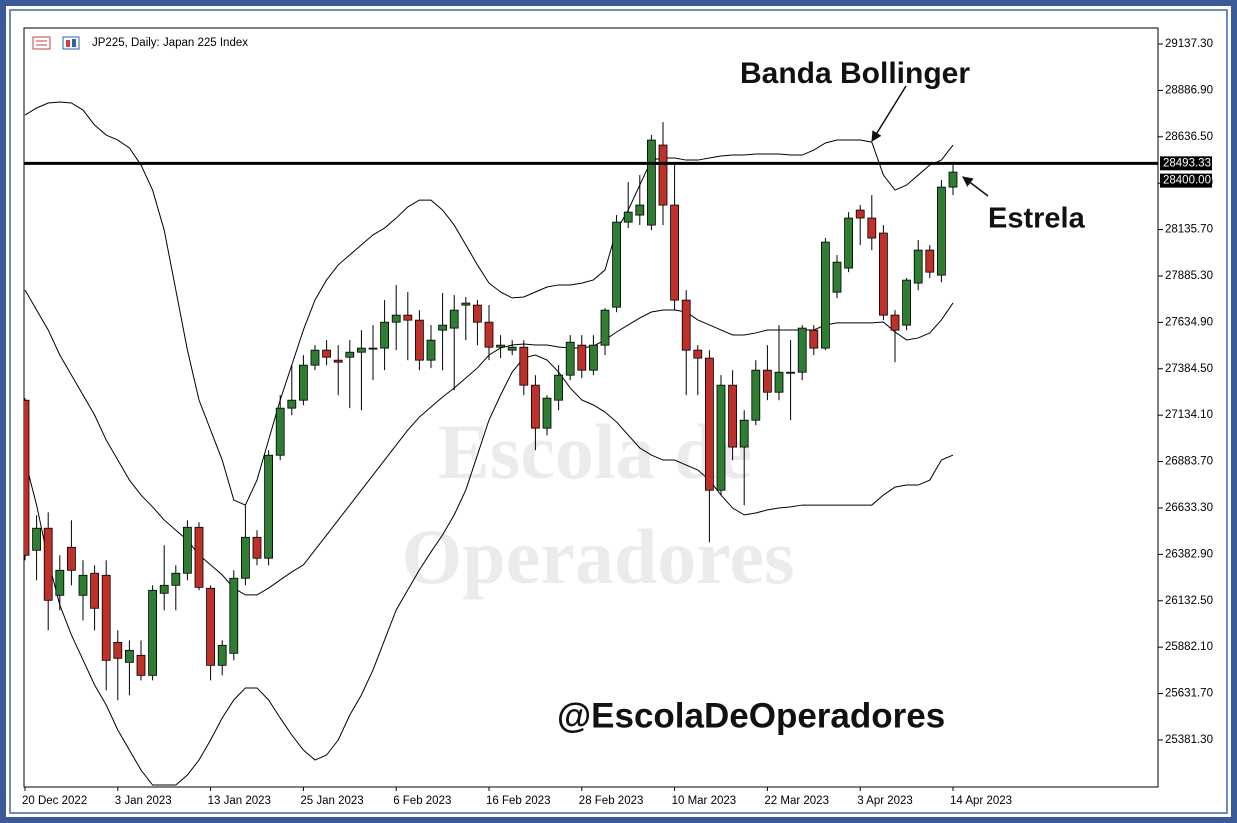 The height and width of the screenshot is (823, 1237). Describe the element at coordinates (1037, 219) in the screenshot. I see `annotation: Estrela` at that location.